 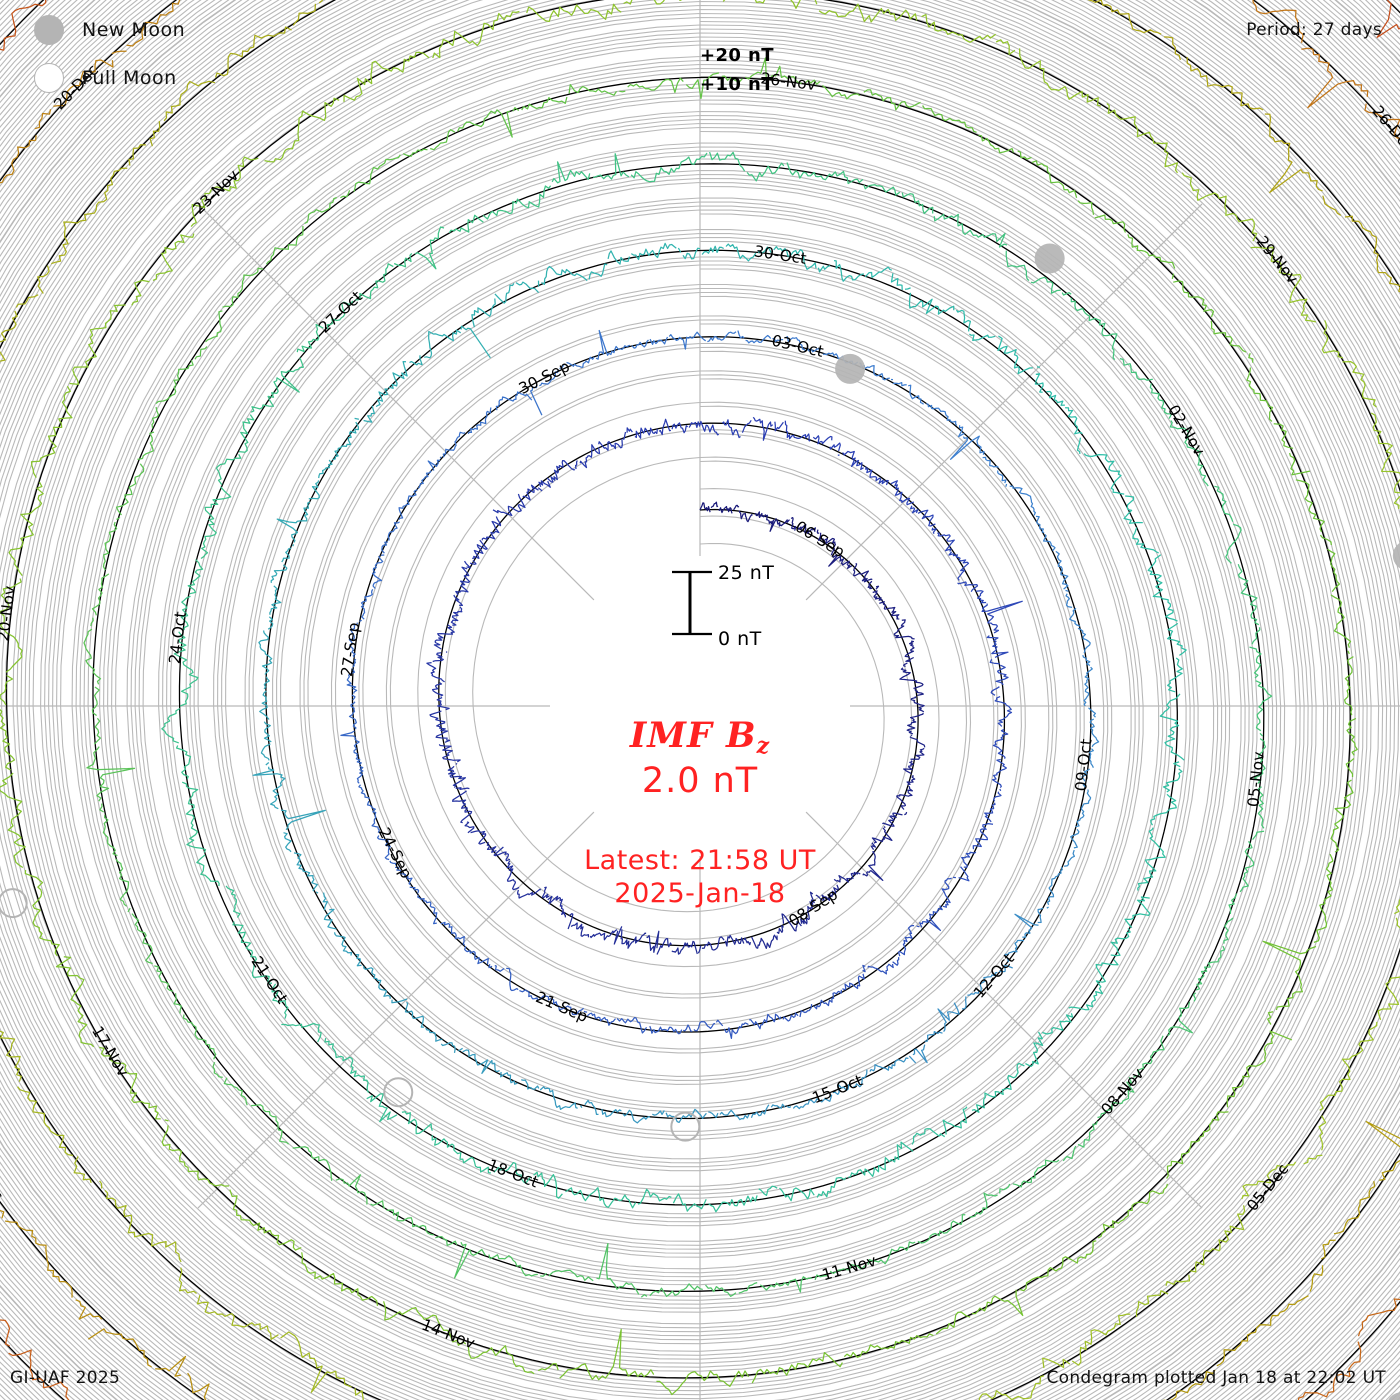 What do you see at coordinates (1314, 30) in the screenshot?
I see `period-text: Period: 27 days` at bounding box center [1314, 30].